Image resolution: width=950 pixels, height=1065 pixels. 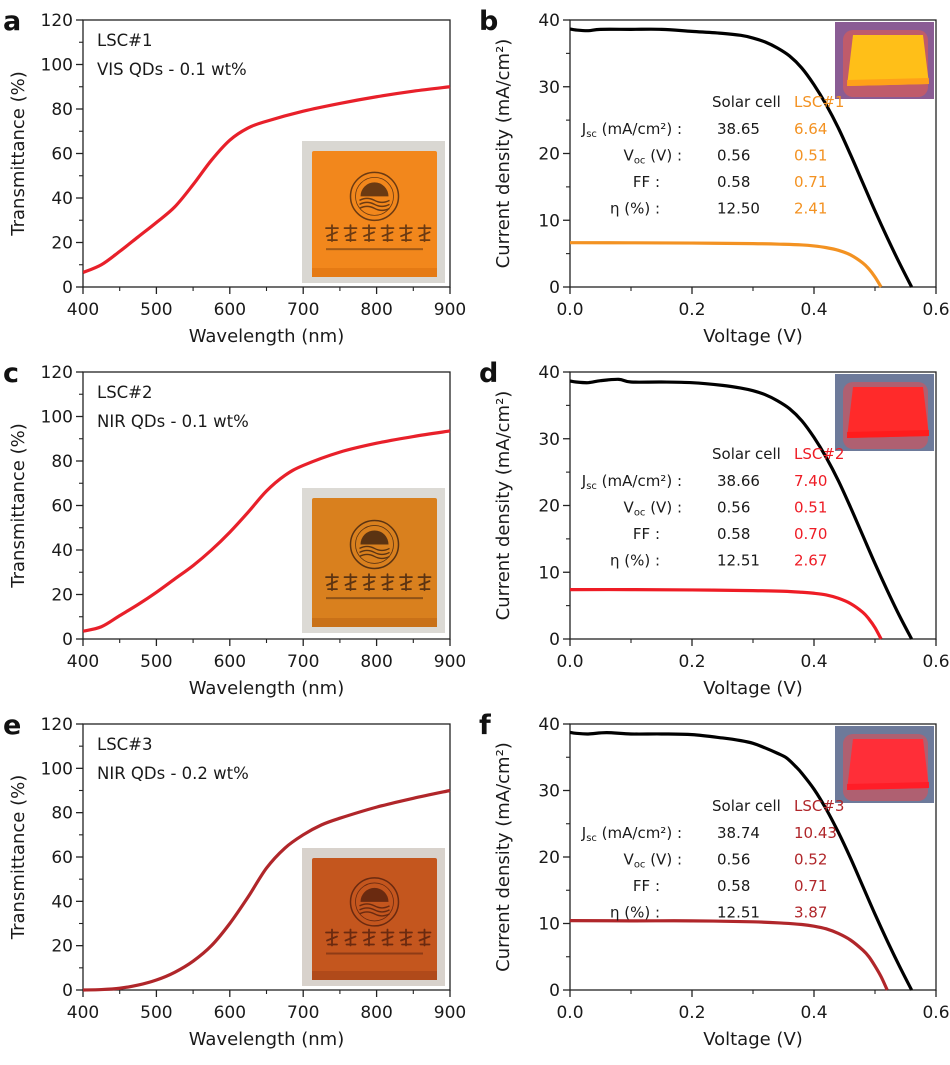 What do you see at coordinates (733, 508) in the screenshot?
I see `table-cell-solar-cell: 0.56` at bounding box center [733, 508].